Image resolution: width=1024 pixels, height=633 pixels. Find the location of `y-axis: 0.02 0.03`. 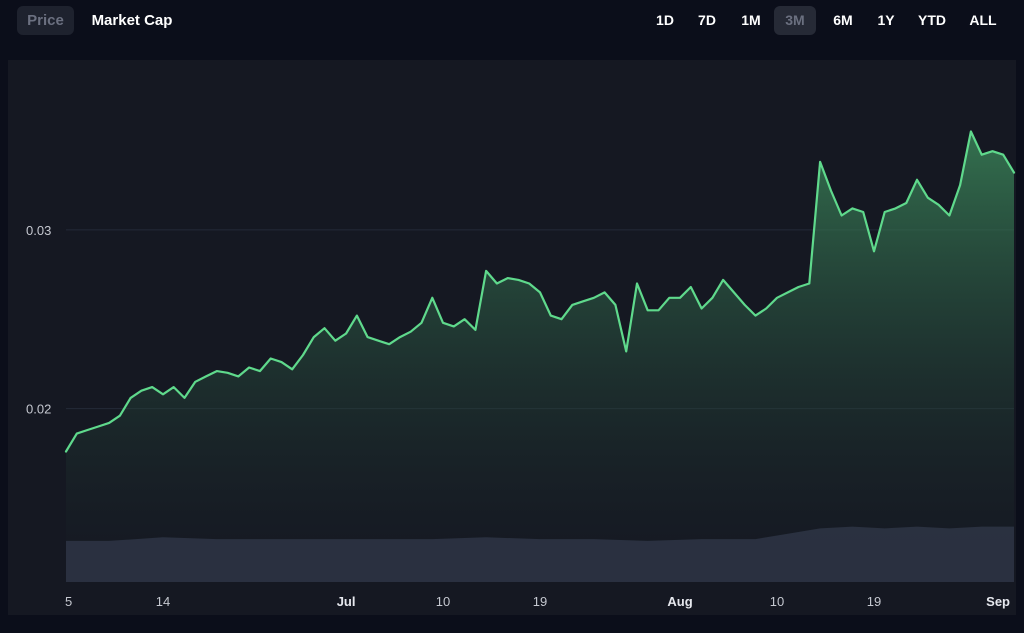

y-axis: 0.02 0.03 is located at coordinates (38, 320).